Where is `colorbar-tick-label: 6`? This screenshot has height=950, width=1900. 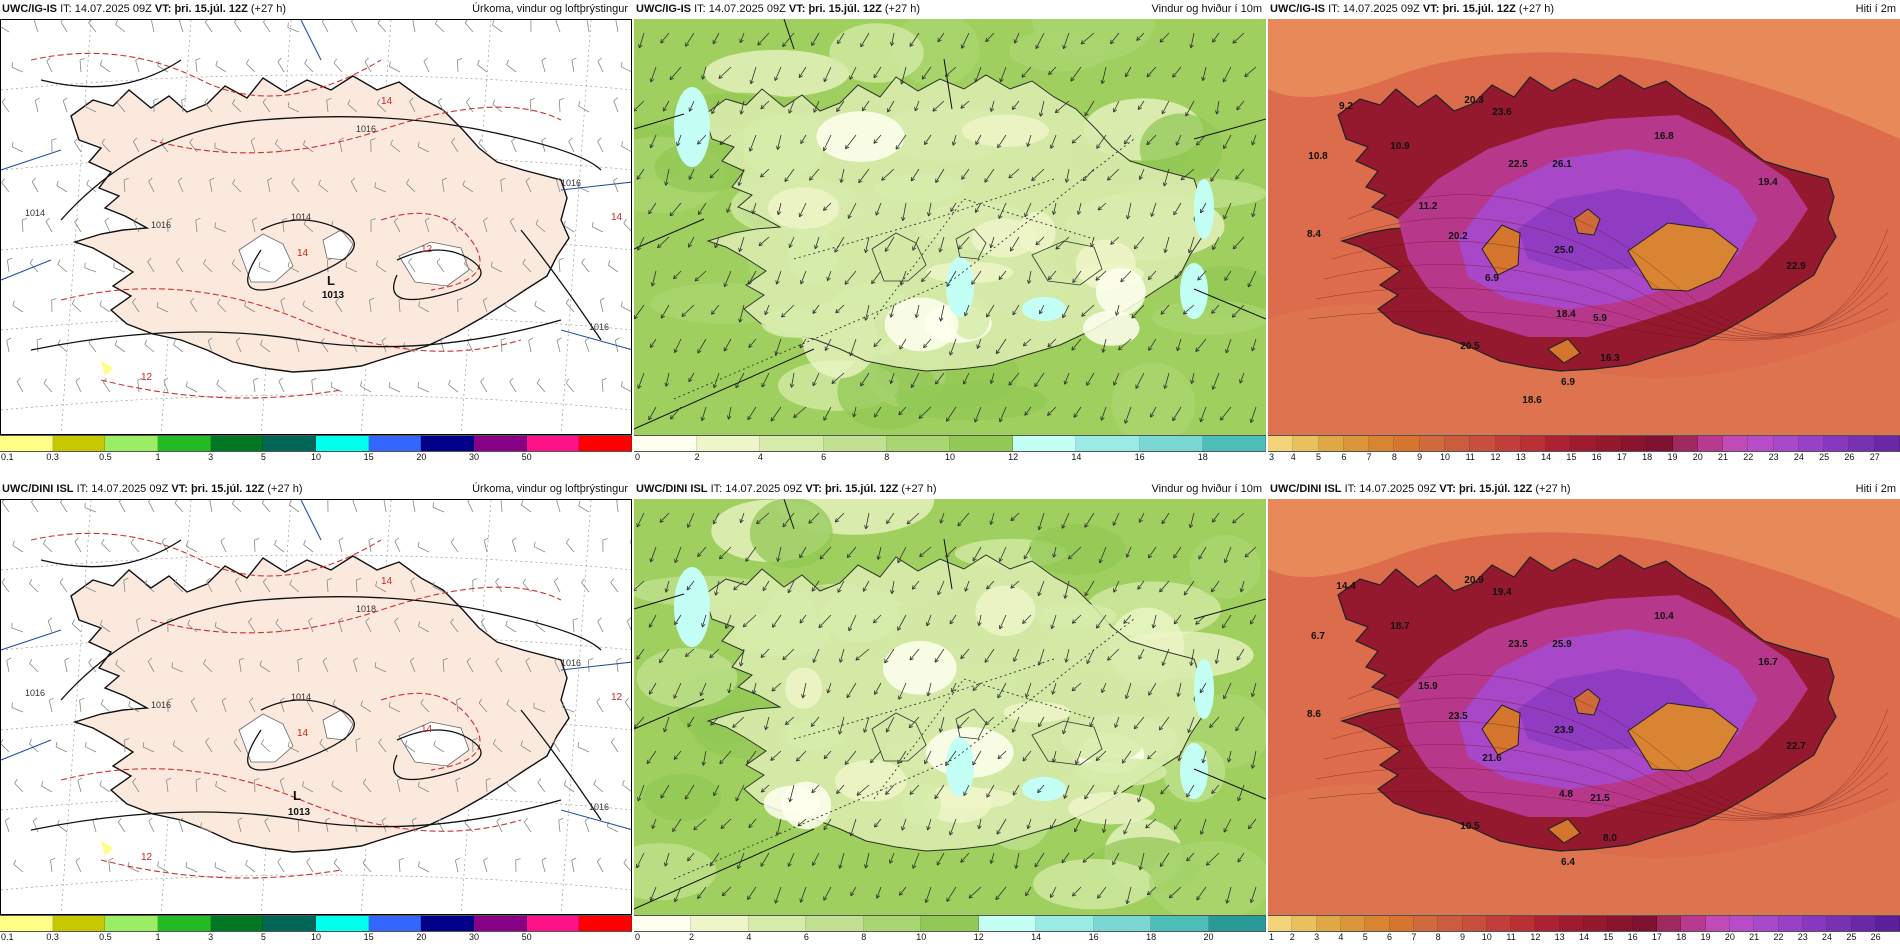 colorbar-tick-label: 6 is located at coordinates (806, 937).